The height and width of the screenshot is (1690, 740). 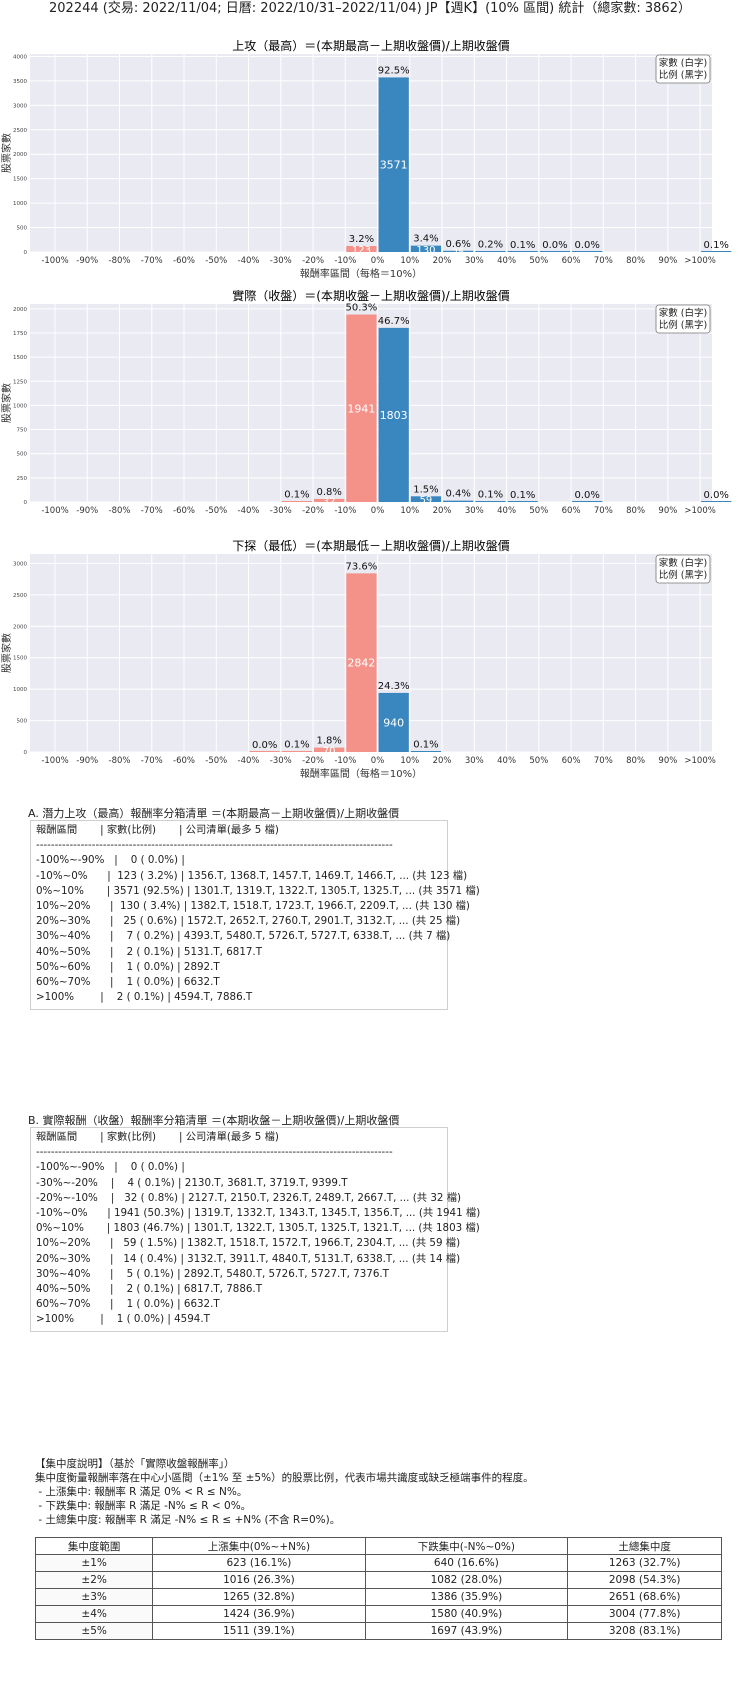 I want to click on plot-area, so click(x=371, y=153).